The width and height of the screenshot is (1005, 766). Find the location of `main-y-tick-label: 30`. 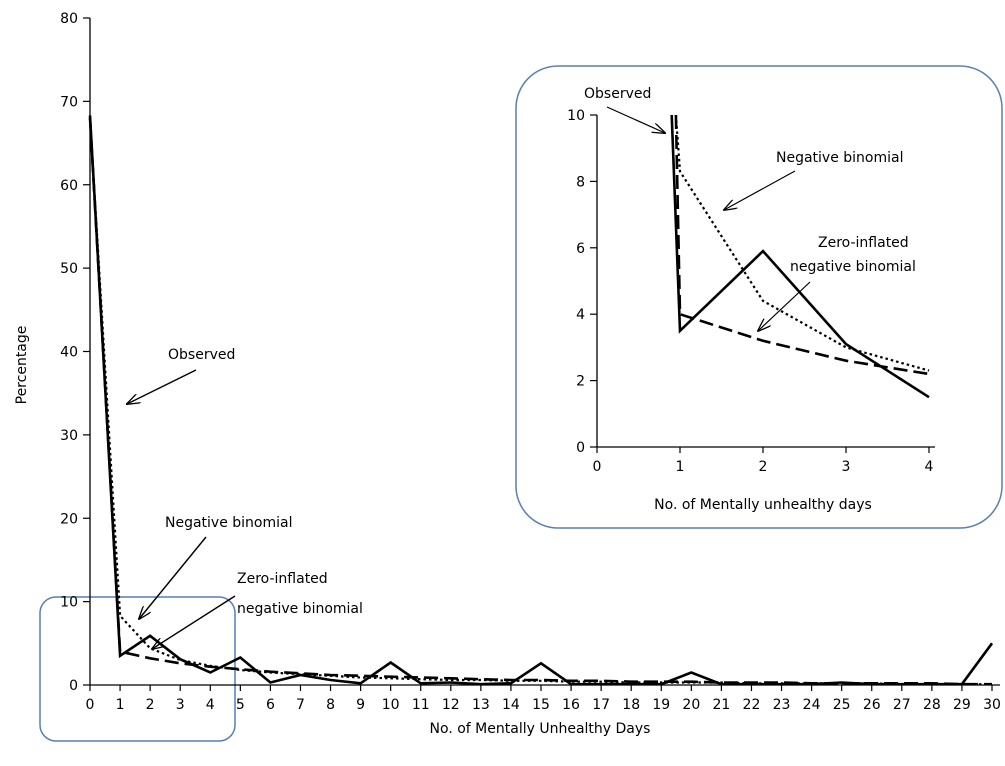

main-y-tick-label: 30 is located at coordinates (69, 436).